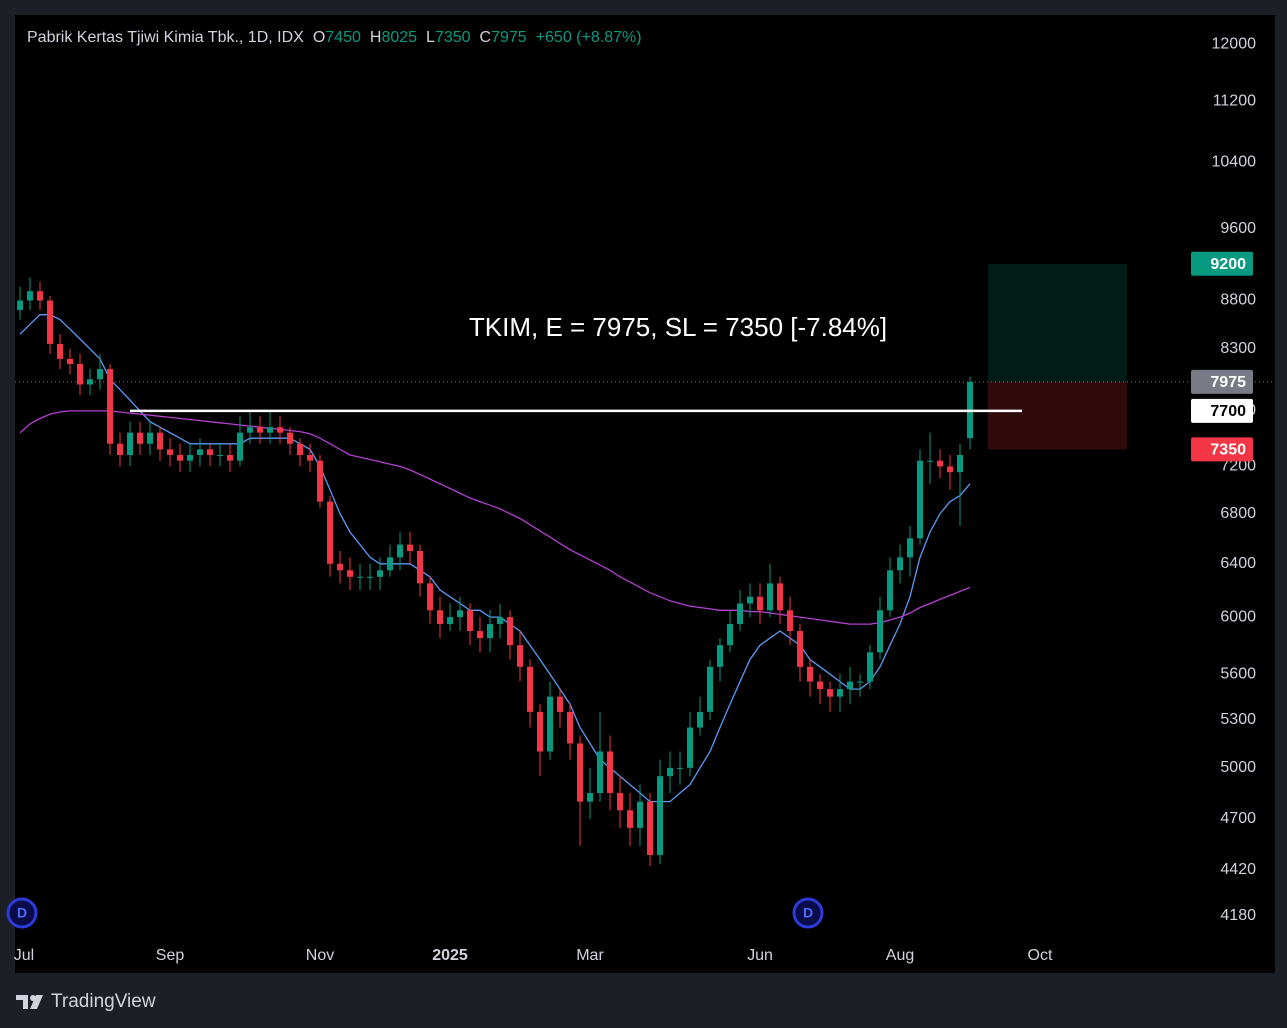 The width and height of the screenshot is (1287, 1028). I want to click on y-tick-label: 12000, so click(1234, 43).